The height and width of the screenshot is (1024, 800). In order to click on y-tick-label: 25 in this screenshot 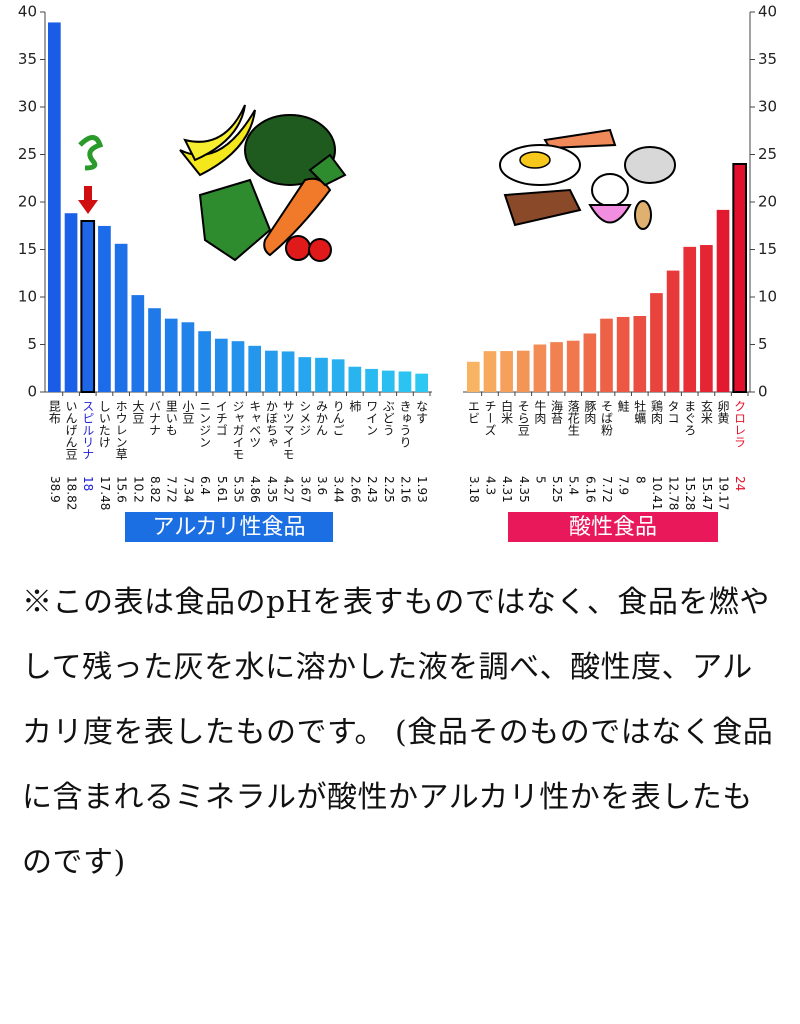, I will do `click(27, 154)`.